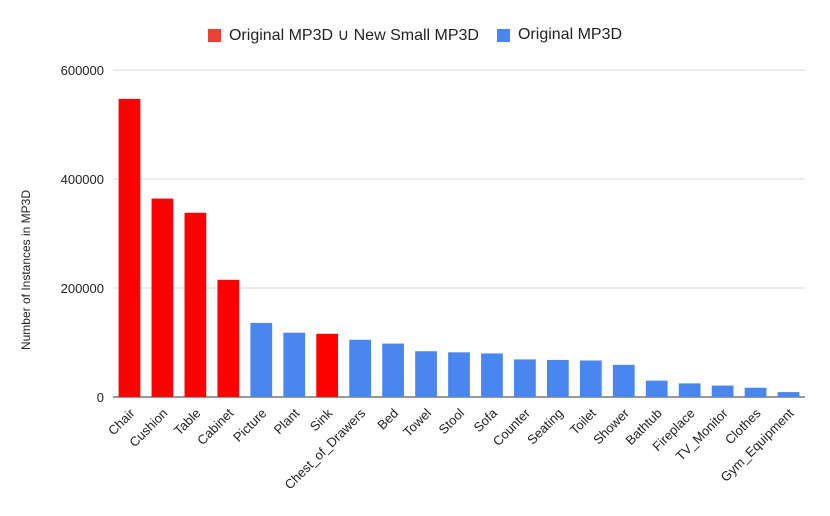 This screenshot has height=516, width=830. Describe the element at coordinates (387, 419) in the screenshot. I see `x-tick-label: Bed` at that location.